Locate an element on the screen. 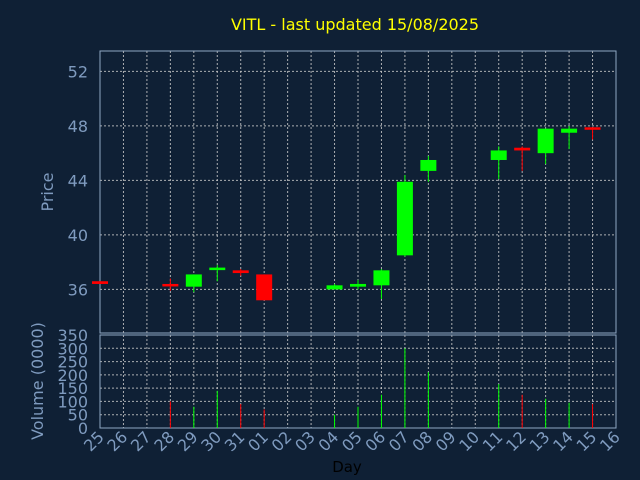 This screenshot has width=640, height=480. price-tick-label: 44 is located at coordinates (78, 180).